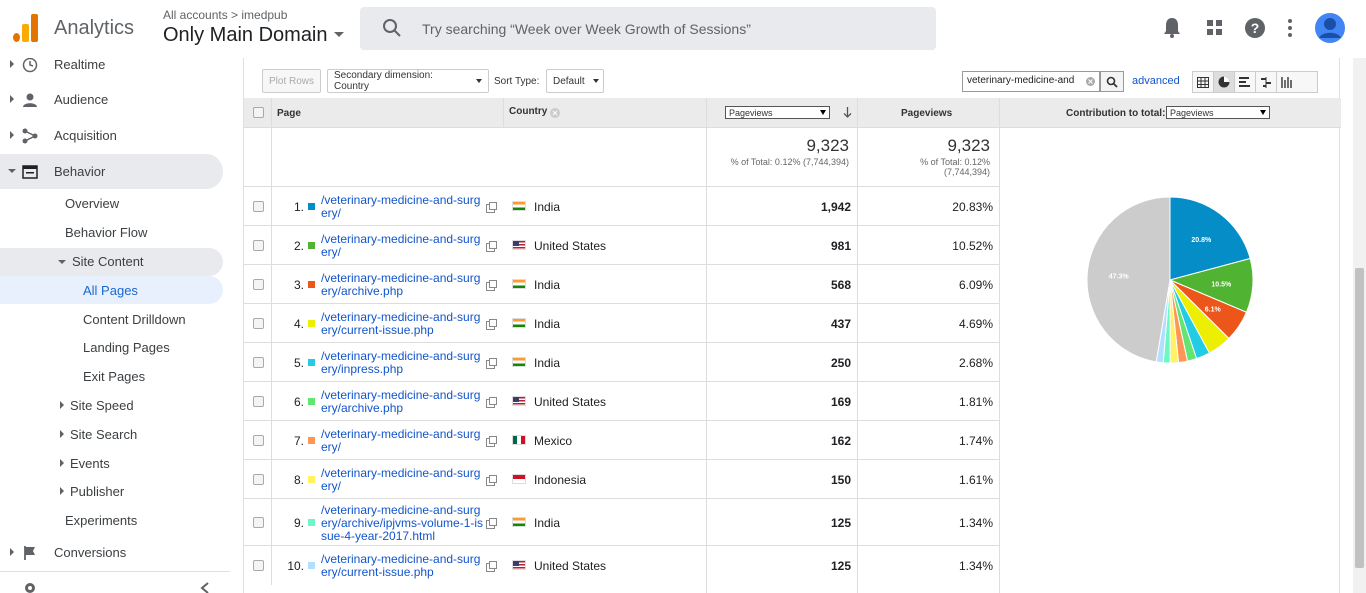  I want to click on secondary-dimension-select: Secondary dimension: Country, so click(408, 81).